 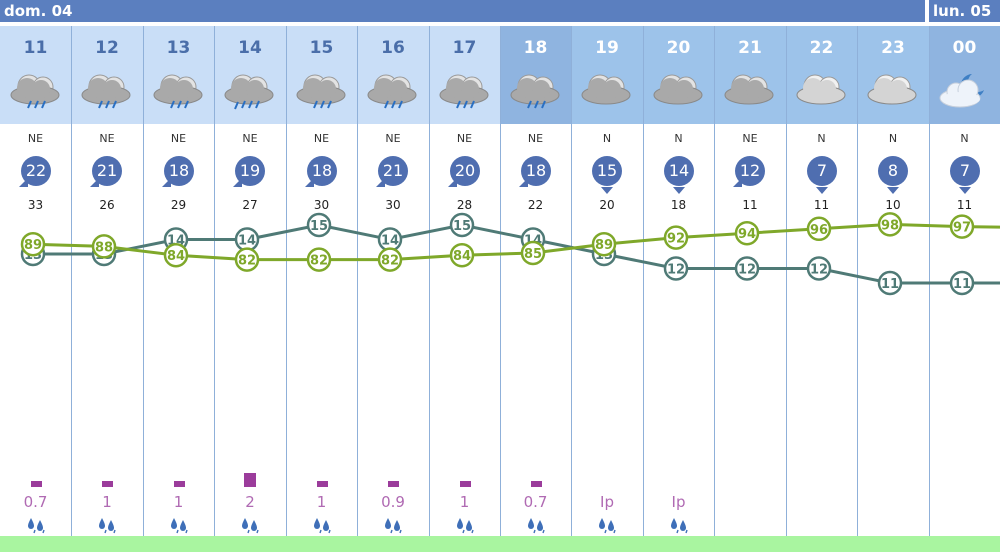 I want to click on wind-speed: 22, so click(x=36, y=171).